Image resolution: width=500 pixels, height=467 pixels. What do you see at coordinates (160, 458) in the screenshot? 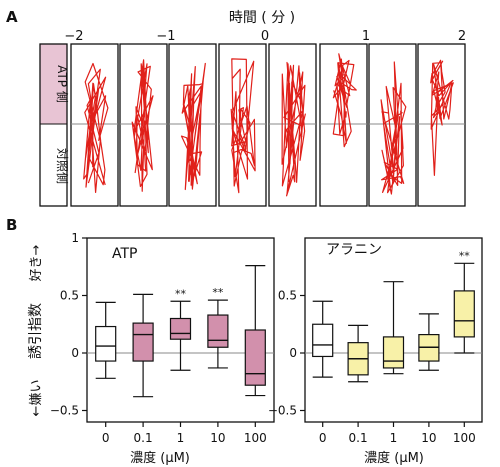
I see `atp-x-axis-title: 濃度 (μM)` at bounding box center [160, 458].